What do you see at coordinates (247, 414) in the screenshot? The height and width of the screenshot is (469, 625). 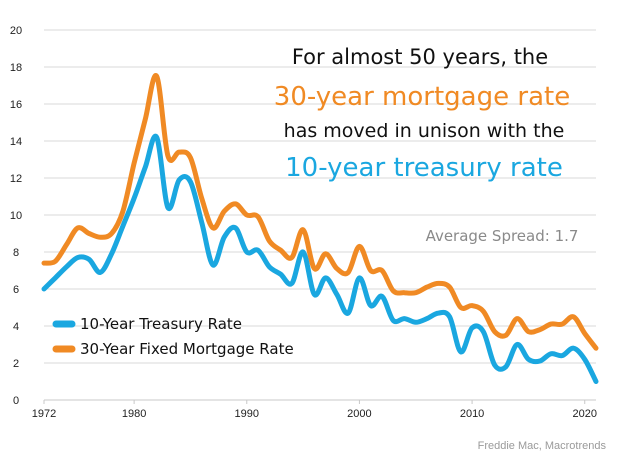 I see `x-tick-label: 1990` at bounding box center [247, 414].